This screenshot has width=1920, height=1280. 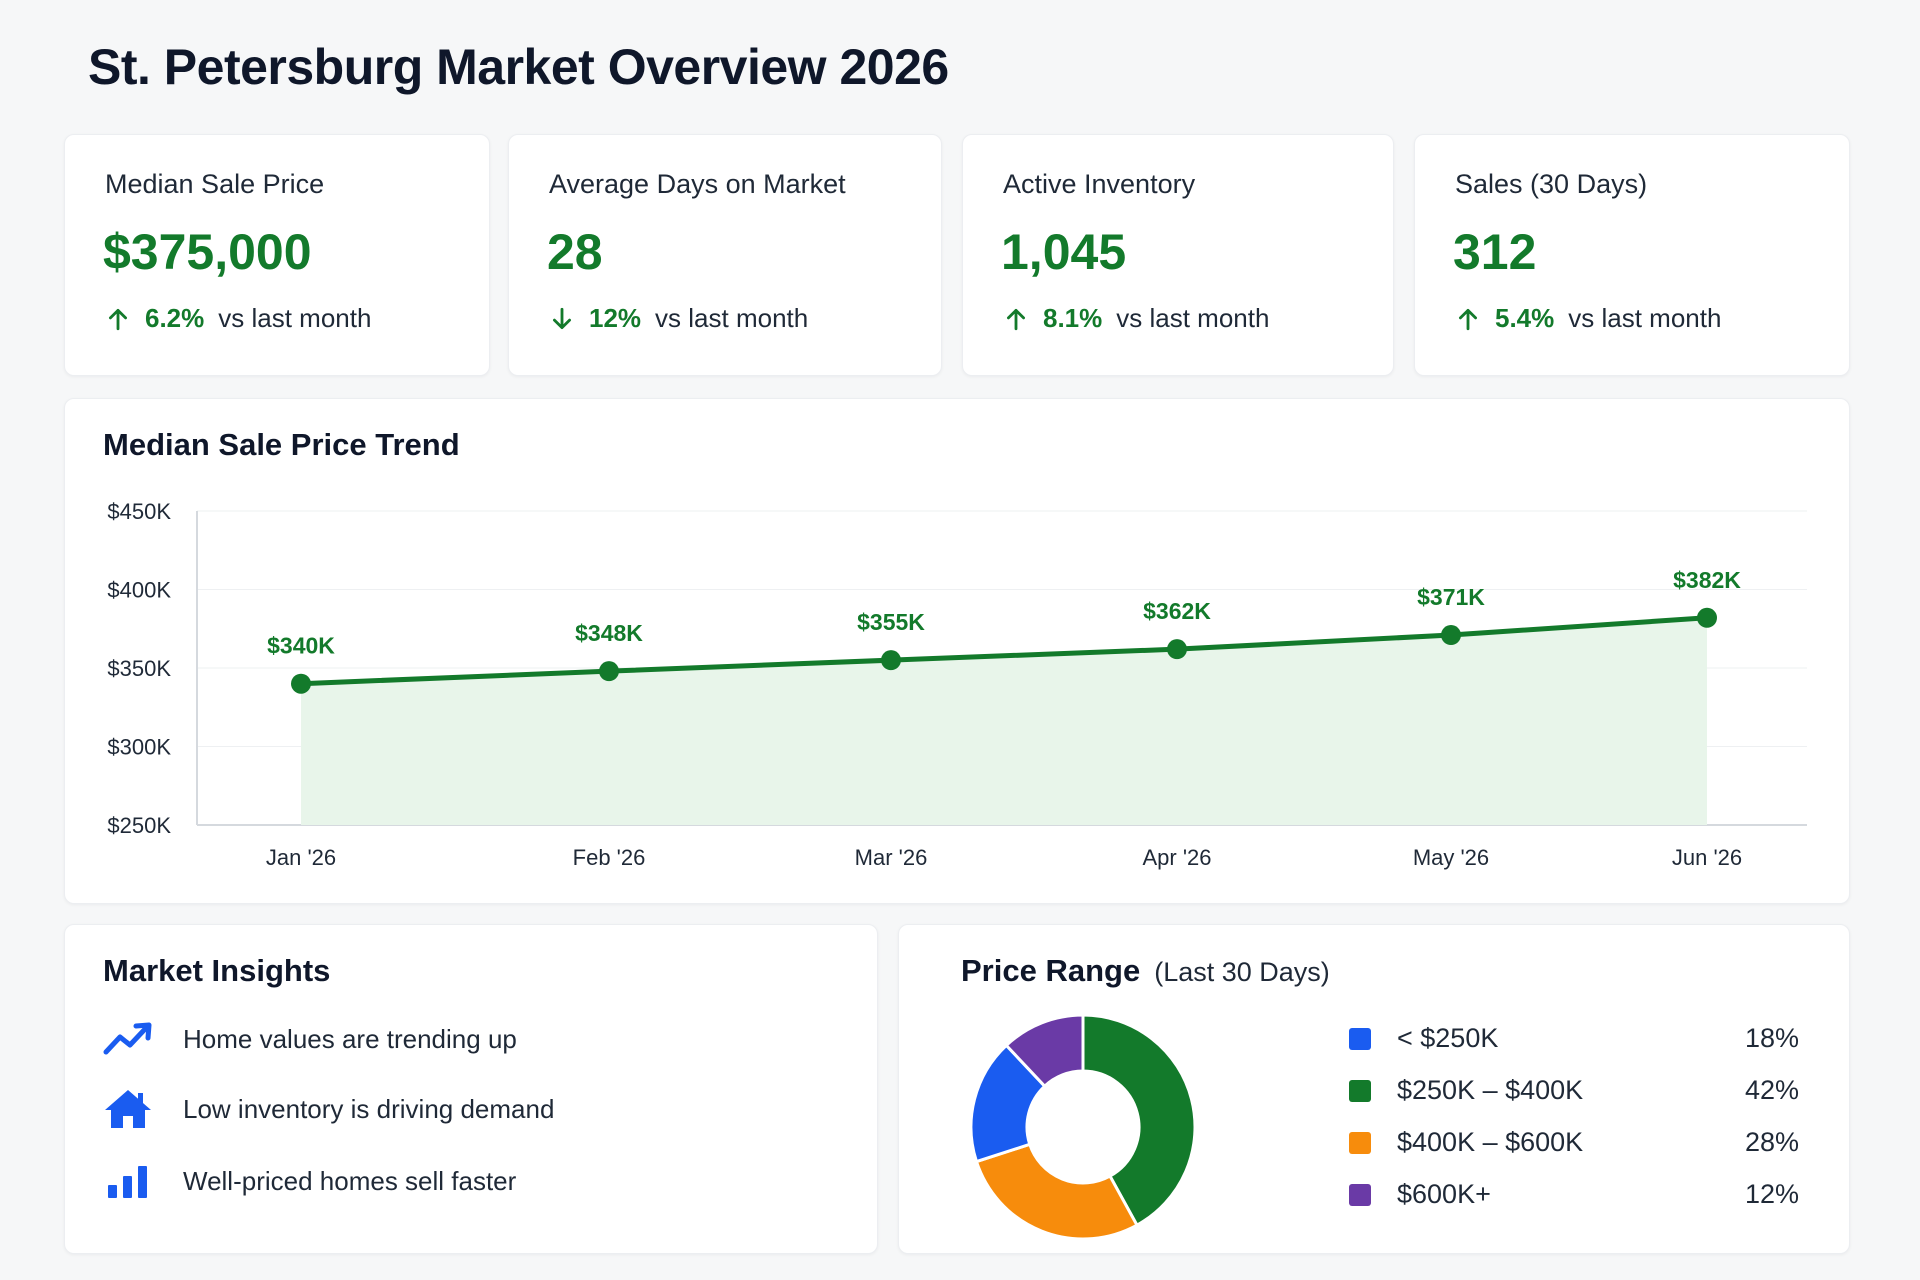 What do you see at coordinates (128, 1109) in the screenshot?
I see `house-icon` at bounding box center [128, 1109].